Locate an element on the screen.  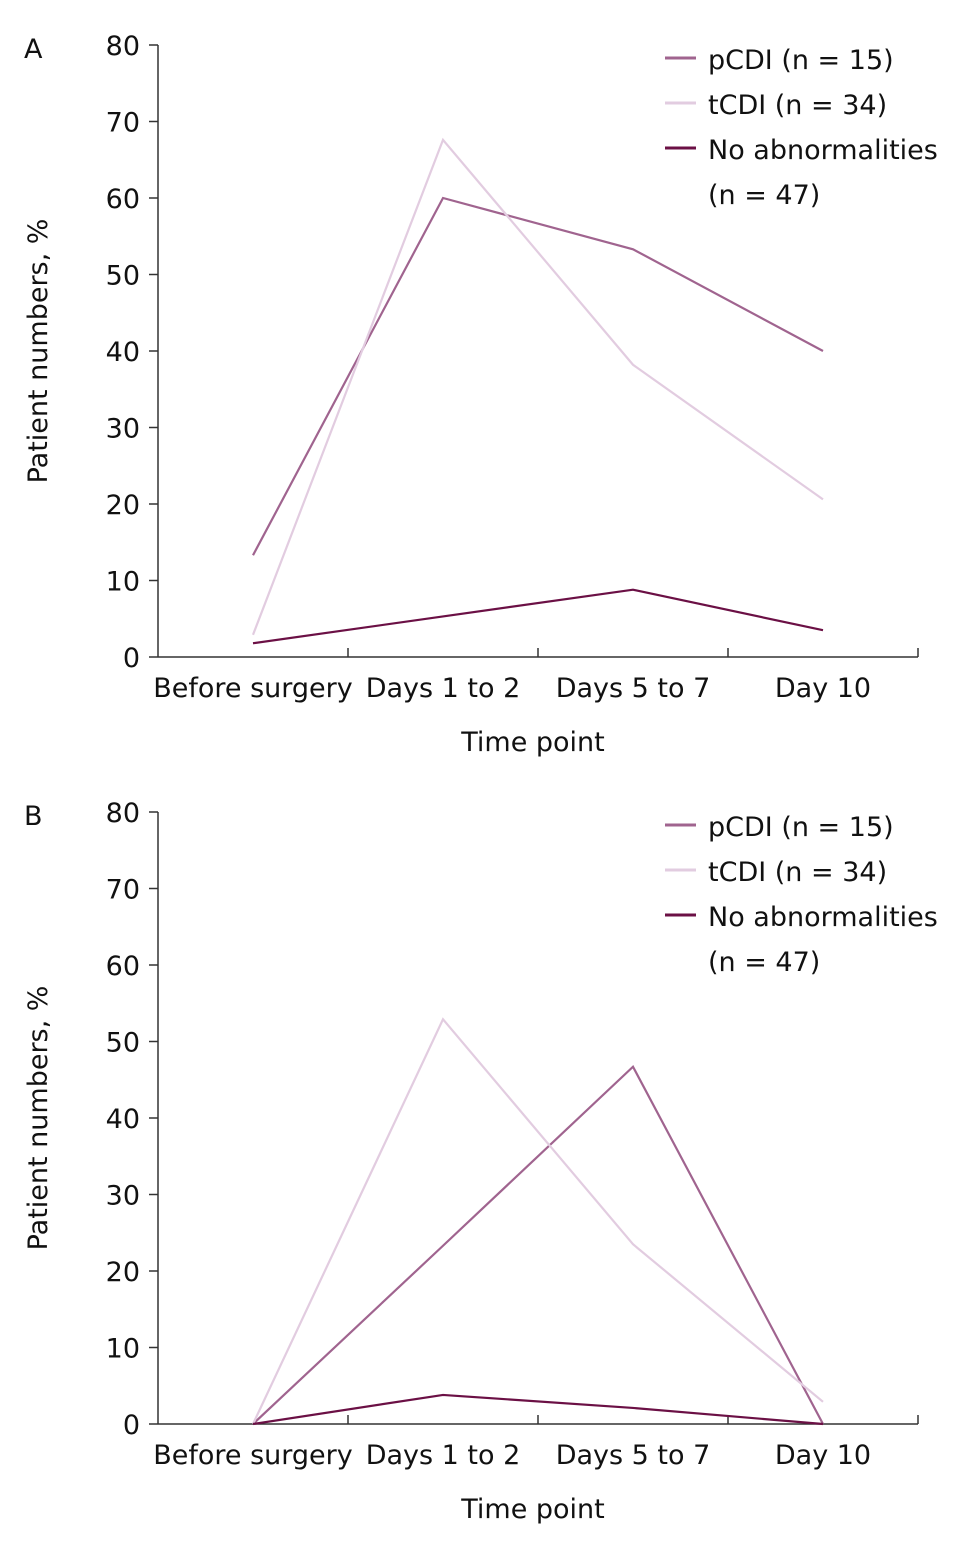
panel-label: A is located at coordinates (33, 49).